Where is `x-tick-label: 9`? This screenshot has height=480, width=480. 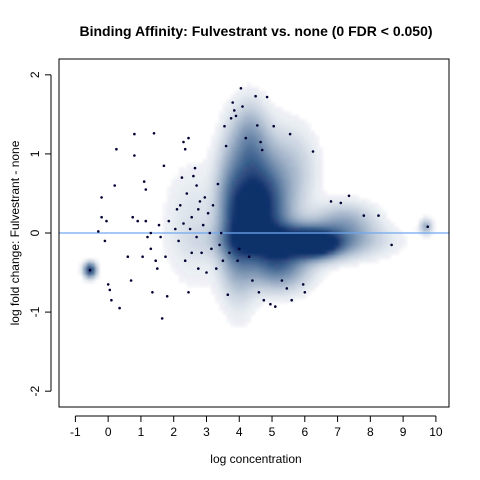
x-tick-label: 9 is located at coordinates (403, 432).